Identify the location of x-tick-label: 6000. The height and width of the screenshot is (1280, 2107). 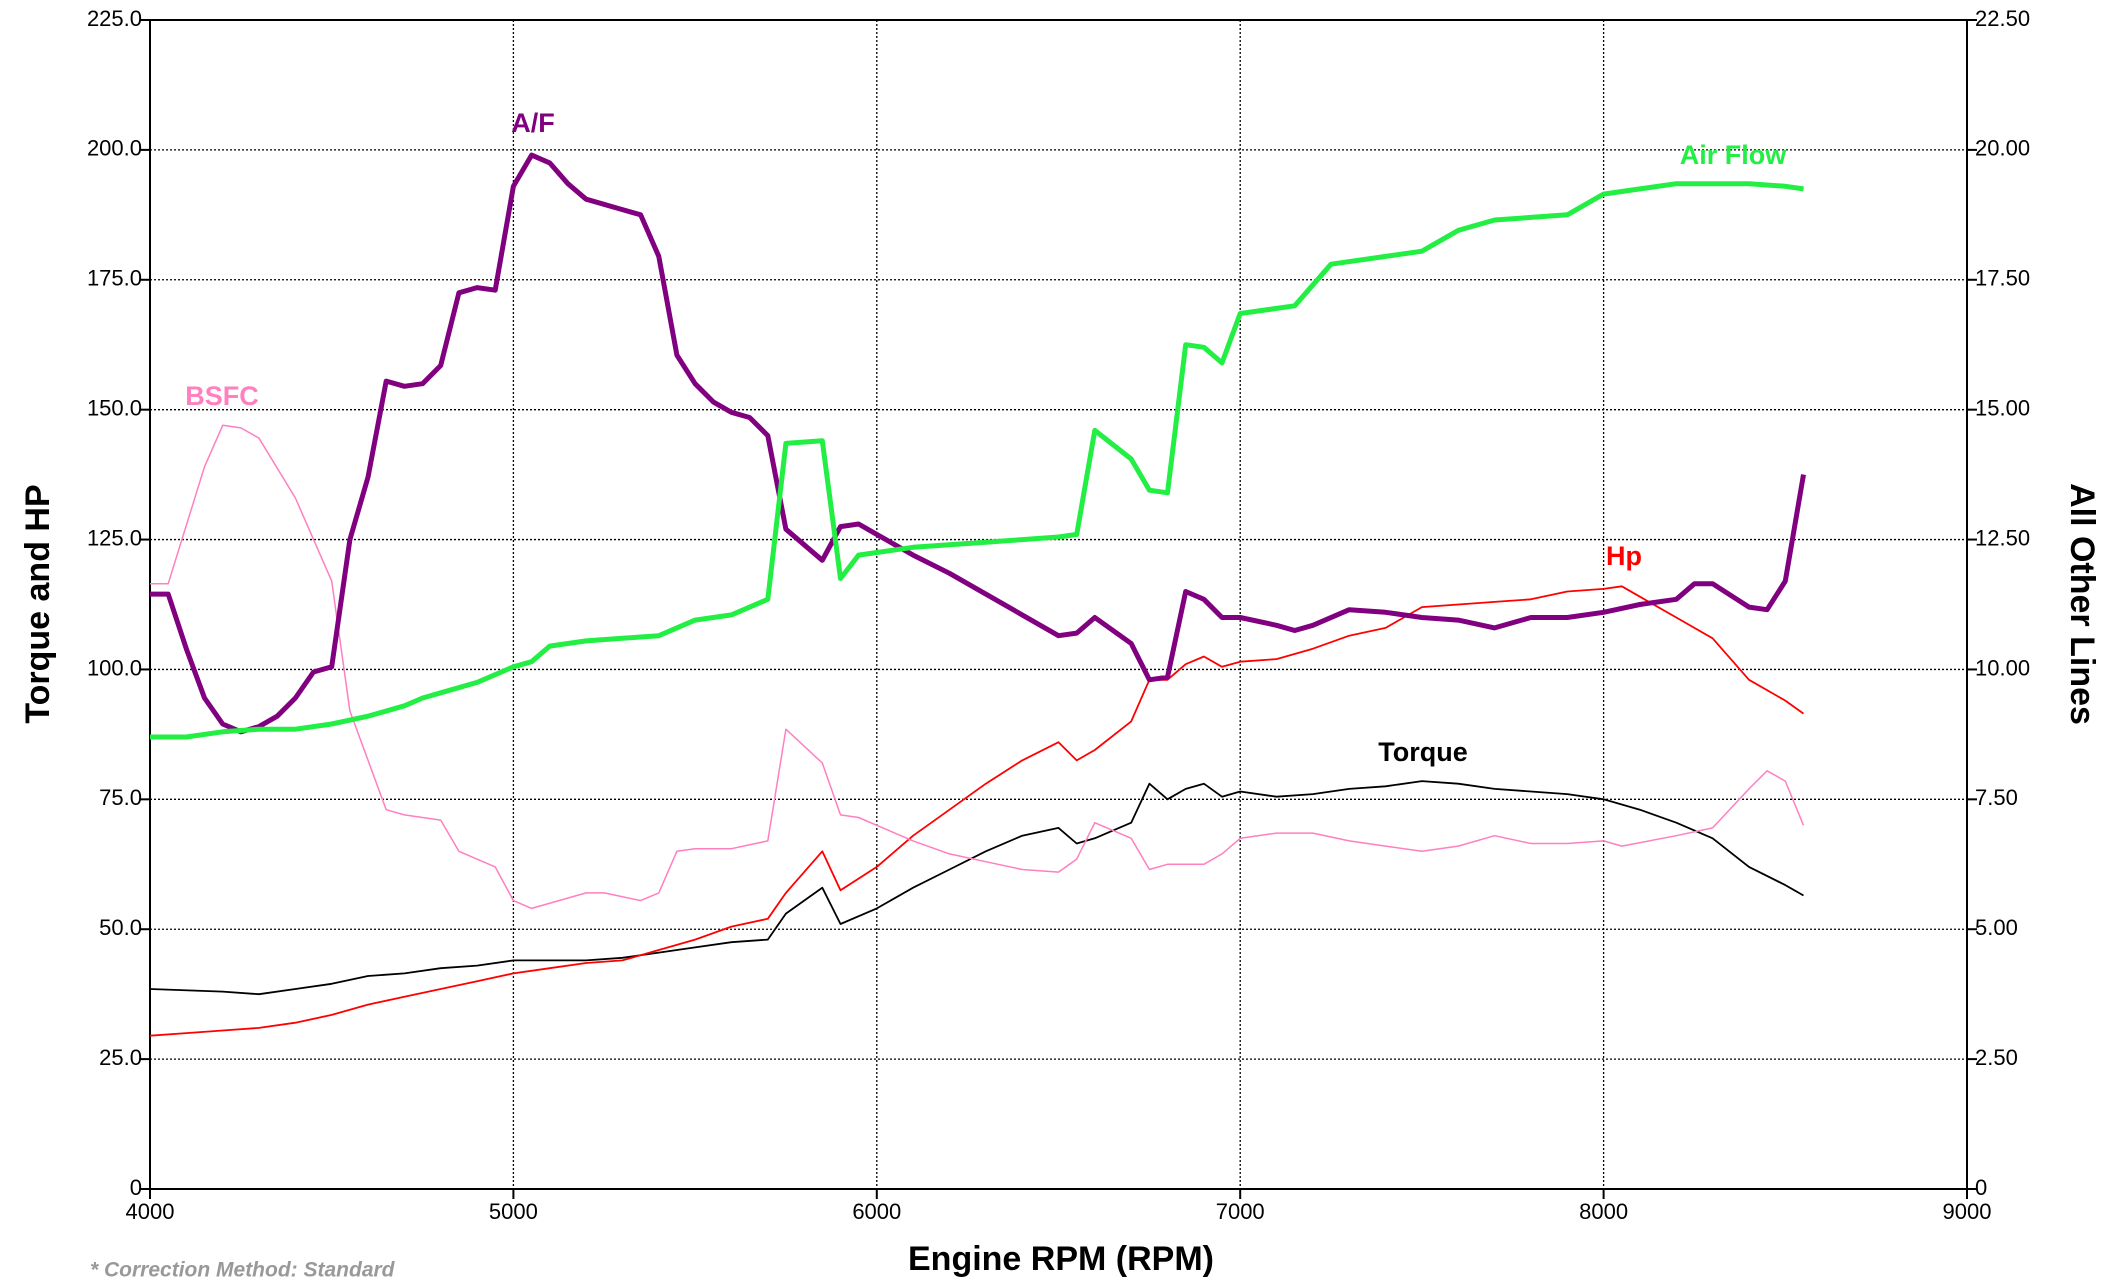
(876, 1211).